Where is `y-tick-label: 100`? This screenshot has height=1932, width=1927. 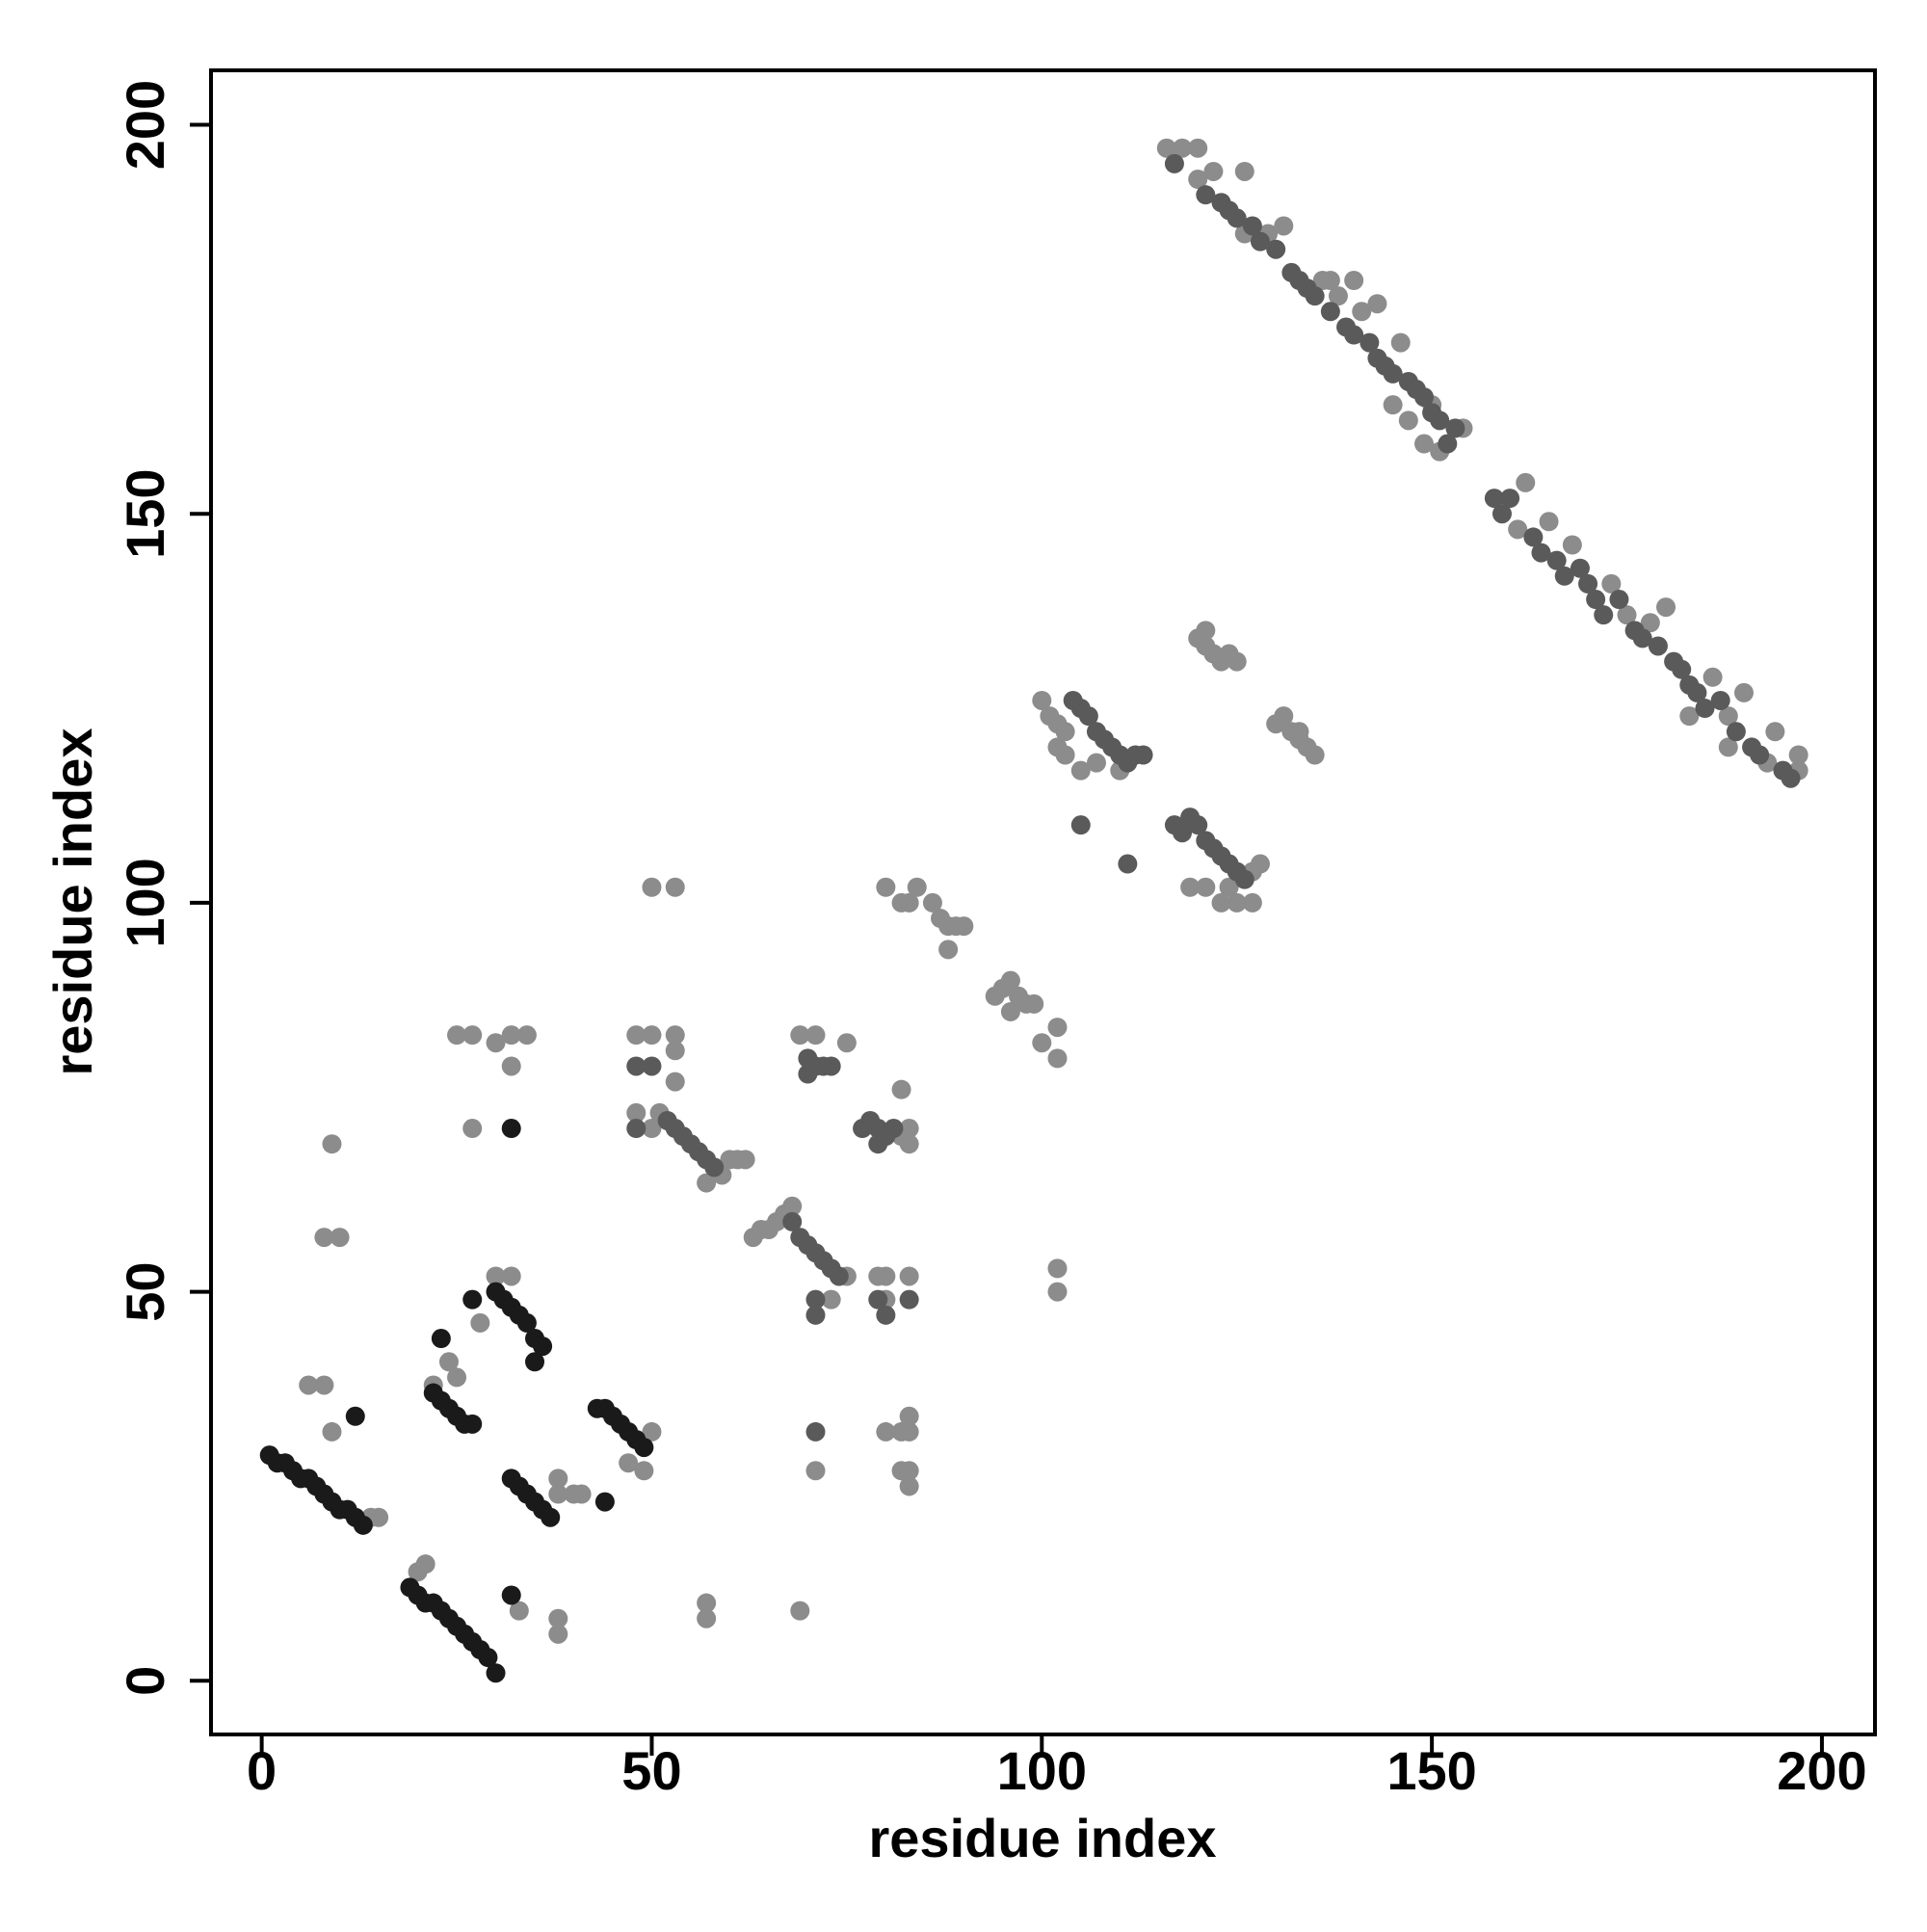
y-tick-label: 100 is located at coordinates (145, 902).